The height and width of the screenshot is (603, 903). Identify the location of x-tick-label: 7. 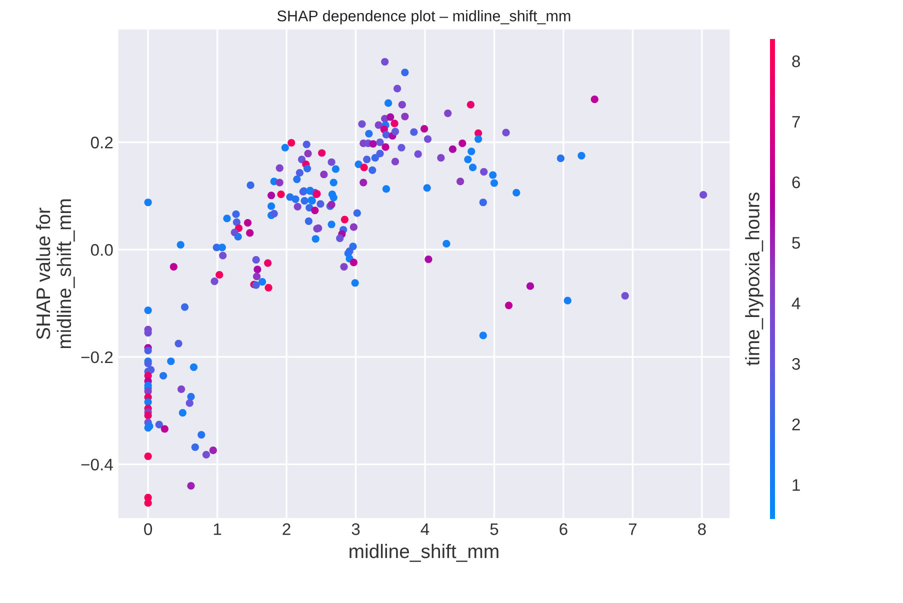
(632, 529).